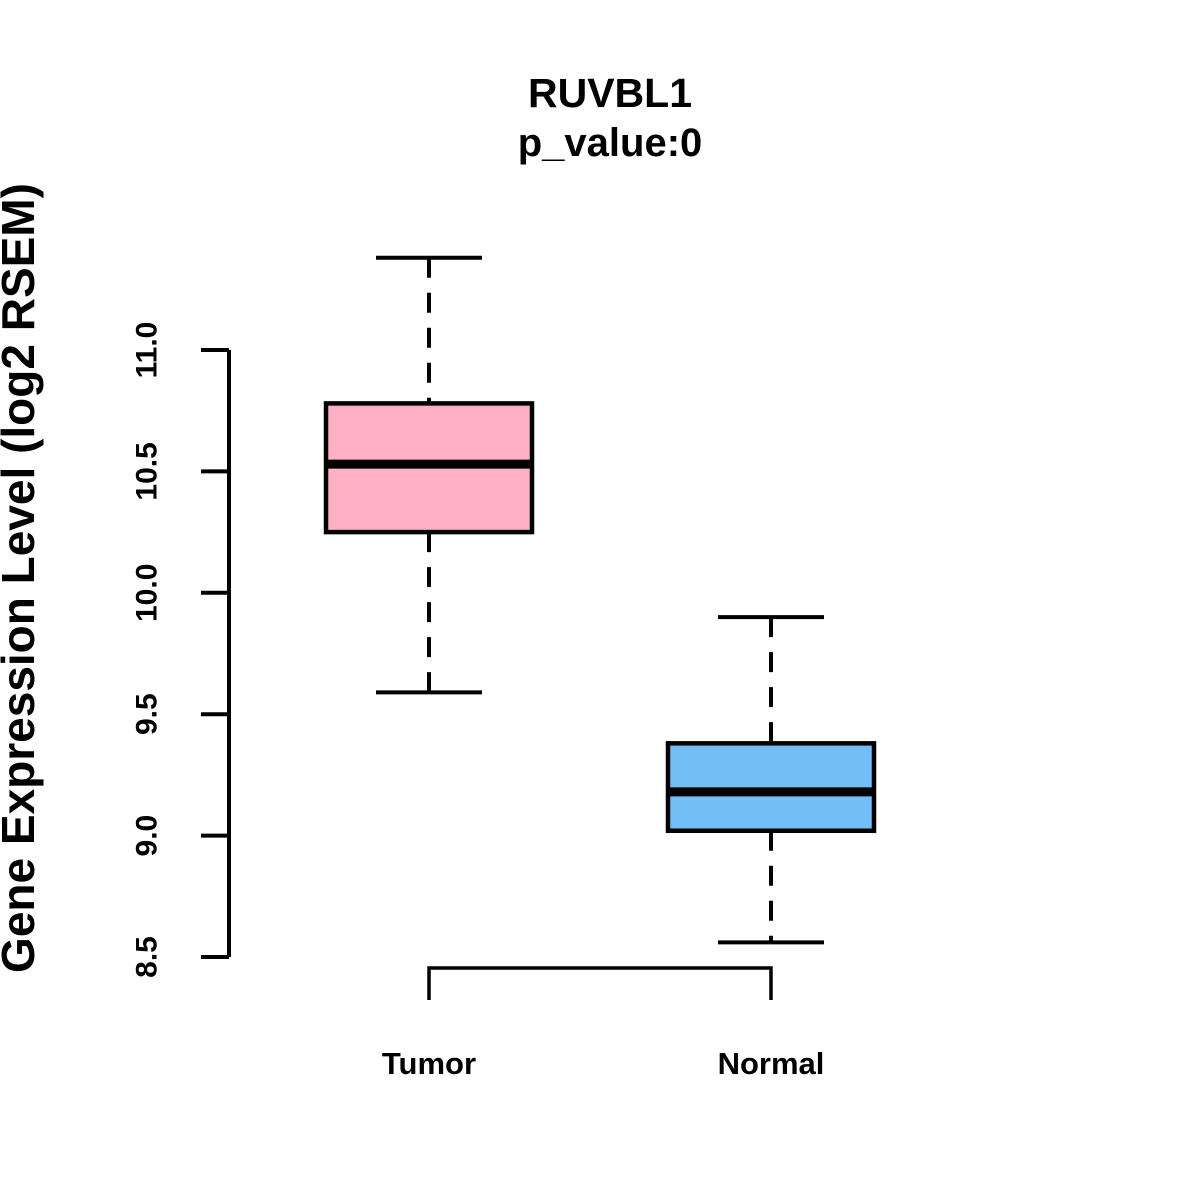 The width and height of the screenshot is (1200, 1200). I want to click on chart-title: RUVBL1, so click(610, 93).